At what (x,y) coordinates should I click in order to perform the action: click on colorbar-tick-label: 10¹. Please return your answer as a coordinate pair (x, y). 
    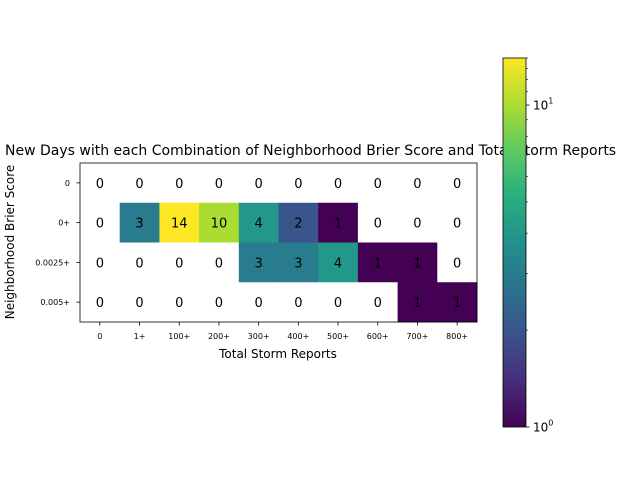
    Looking at the image, I should click on (543, 105).